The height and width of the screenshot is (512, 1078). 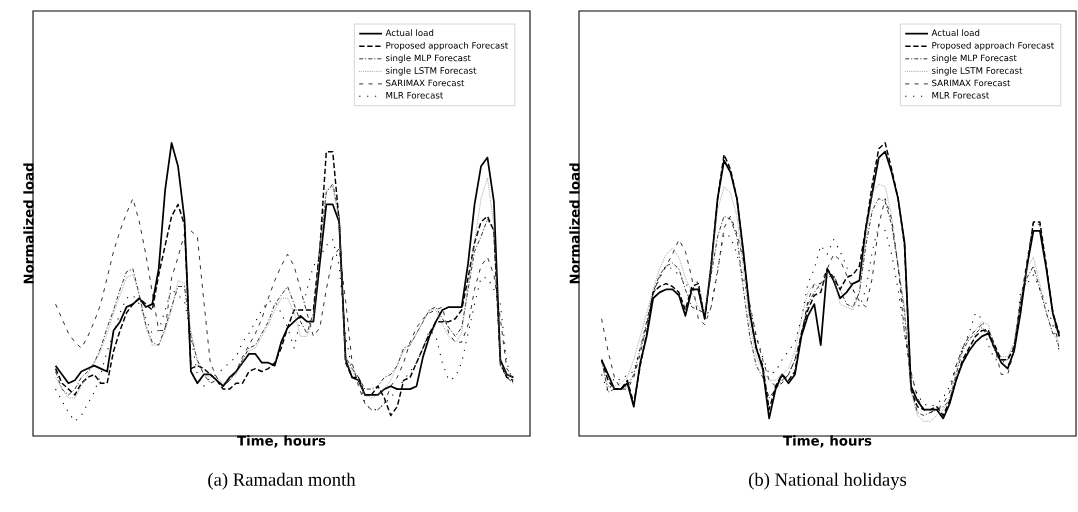 I want to click on text: (a) Ramadan month, so click(x=282, y=481).